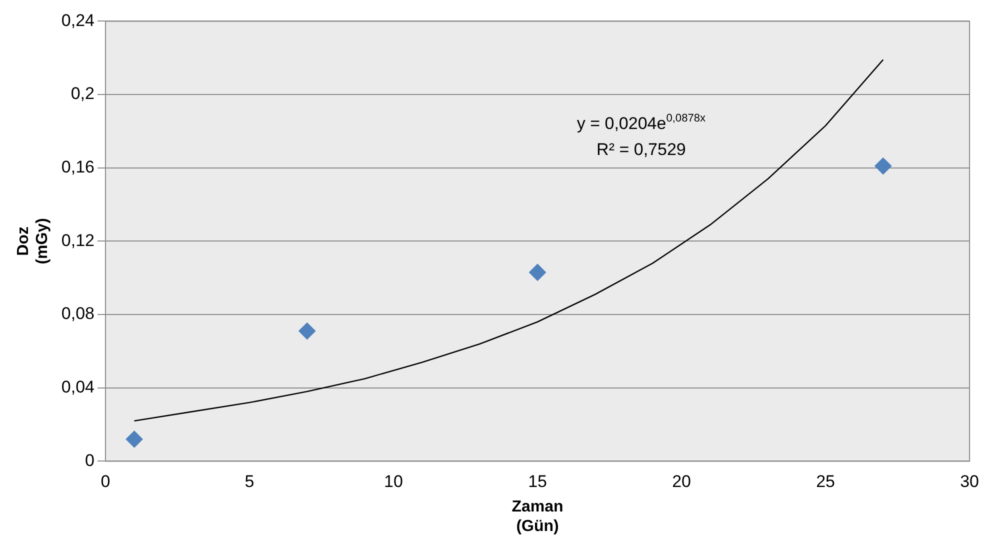 This screenshot has height=547, width=990. Describe the element at coordinates (77, 387) in the screenshot. I see `y-tick-label: 0,04` at that location.